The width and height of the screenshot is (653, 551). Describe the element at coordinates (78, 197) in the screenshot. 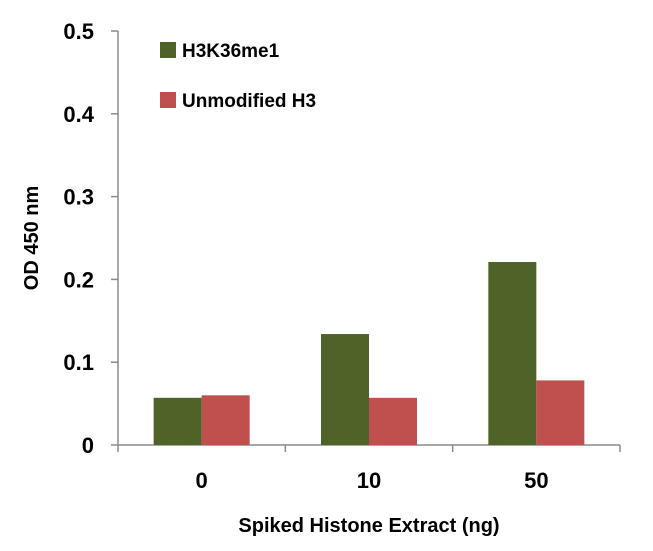

I see `y-tick-label: 0.3` at that location.